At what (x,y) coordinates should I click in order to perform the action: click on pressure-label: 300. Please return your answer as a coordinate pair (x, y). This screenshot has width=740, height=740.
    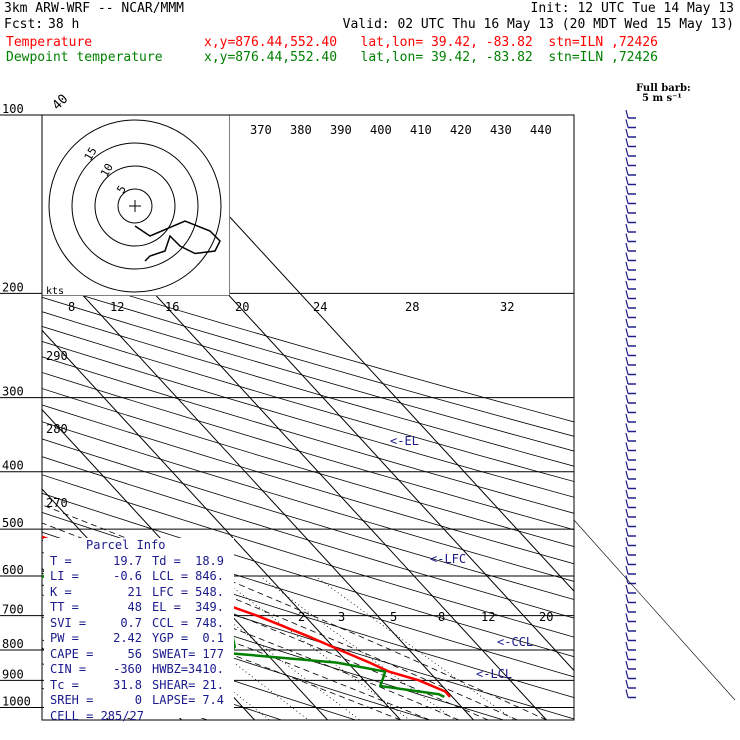
    Looking at the image, I should click on (13, 392).